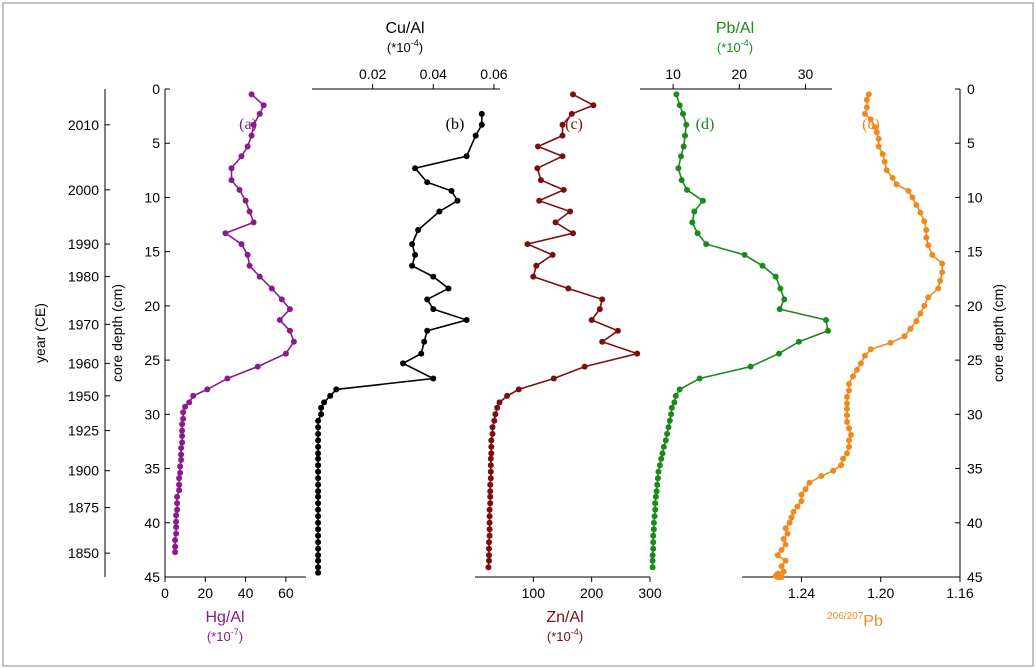 The height and width of the screenshot is (669, 1036). What do you see at coordinates (568, 610) in the screenshot?
I see `zn-axis: 100 200 300 Zn/Al (*10-4)` at bounding box center [568, 610].